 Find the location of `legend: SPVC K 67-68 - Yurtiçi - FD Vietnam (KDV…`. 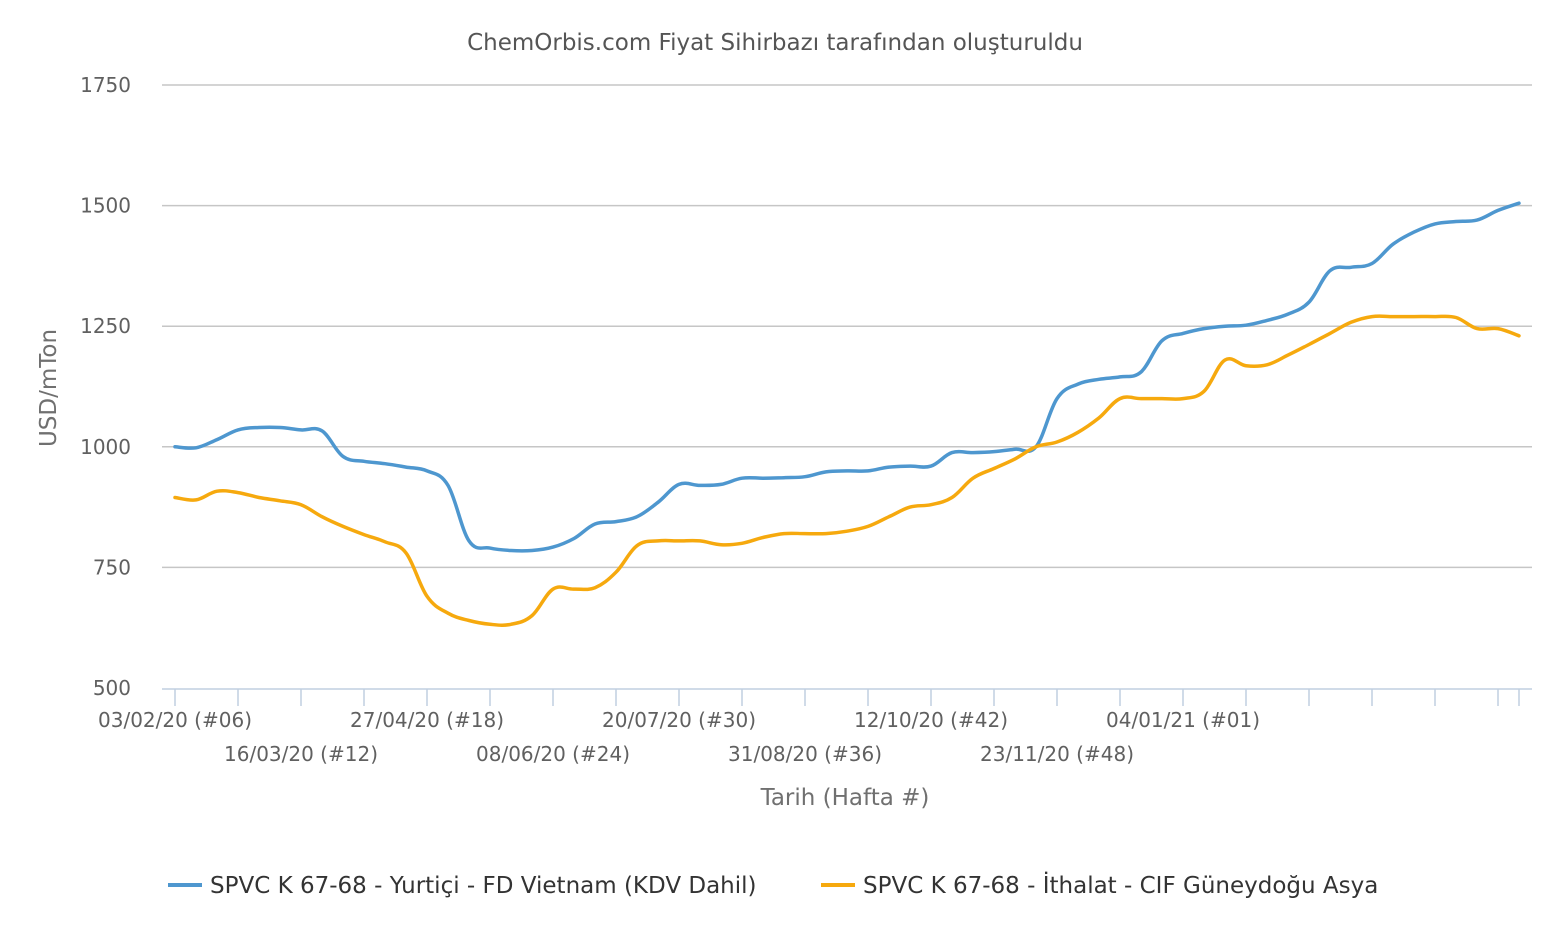

legend: SPVC K 67-68 - Yurtiçi - FD Vietnam (KDV… is located at coordinates (773, 885).